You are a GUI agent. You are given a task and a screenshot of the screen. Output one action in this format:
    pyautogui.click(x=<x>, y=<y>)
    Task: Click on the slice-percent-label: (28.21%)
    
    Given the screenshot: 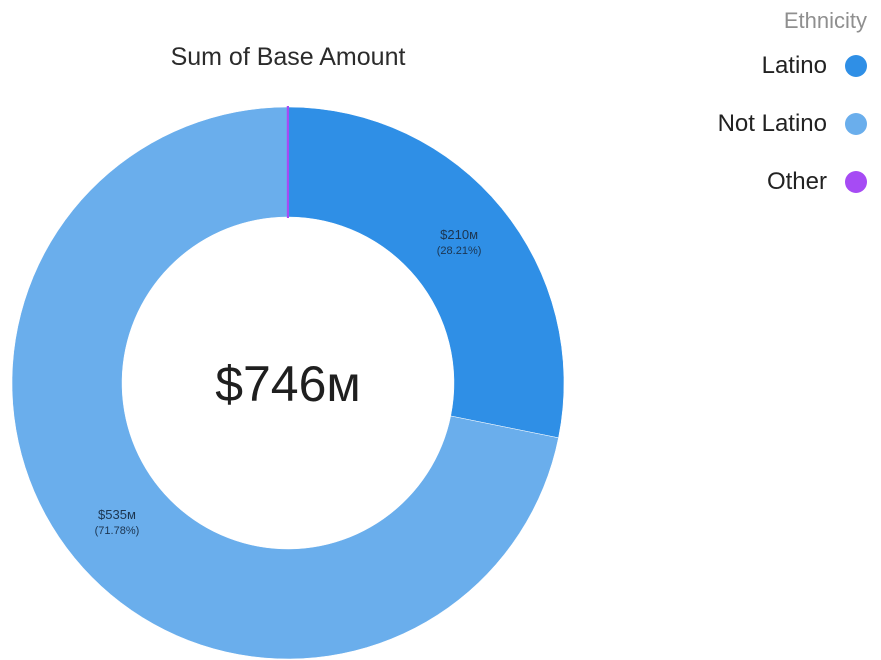 What is the action you would take?
    pyautogui.click(x=459, y=251)
    